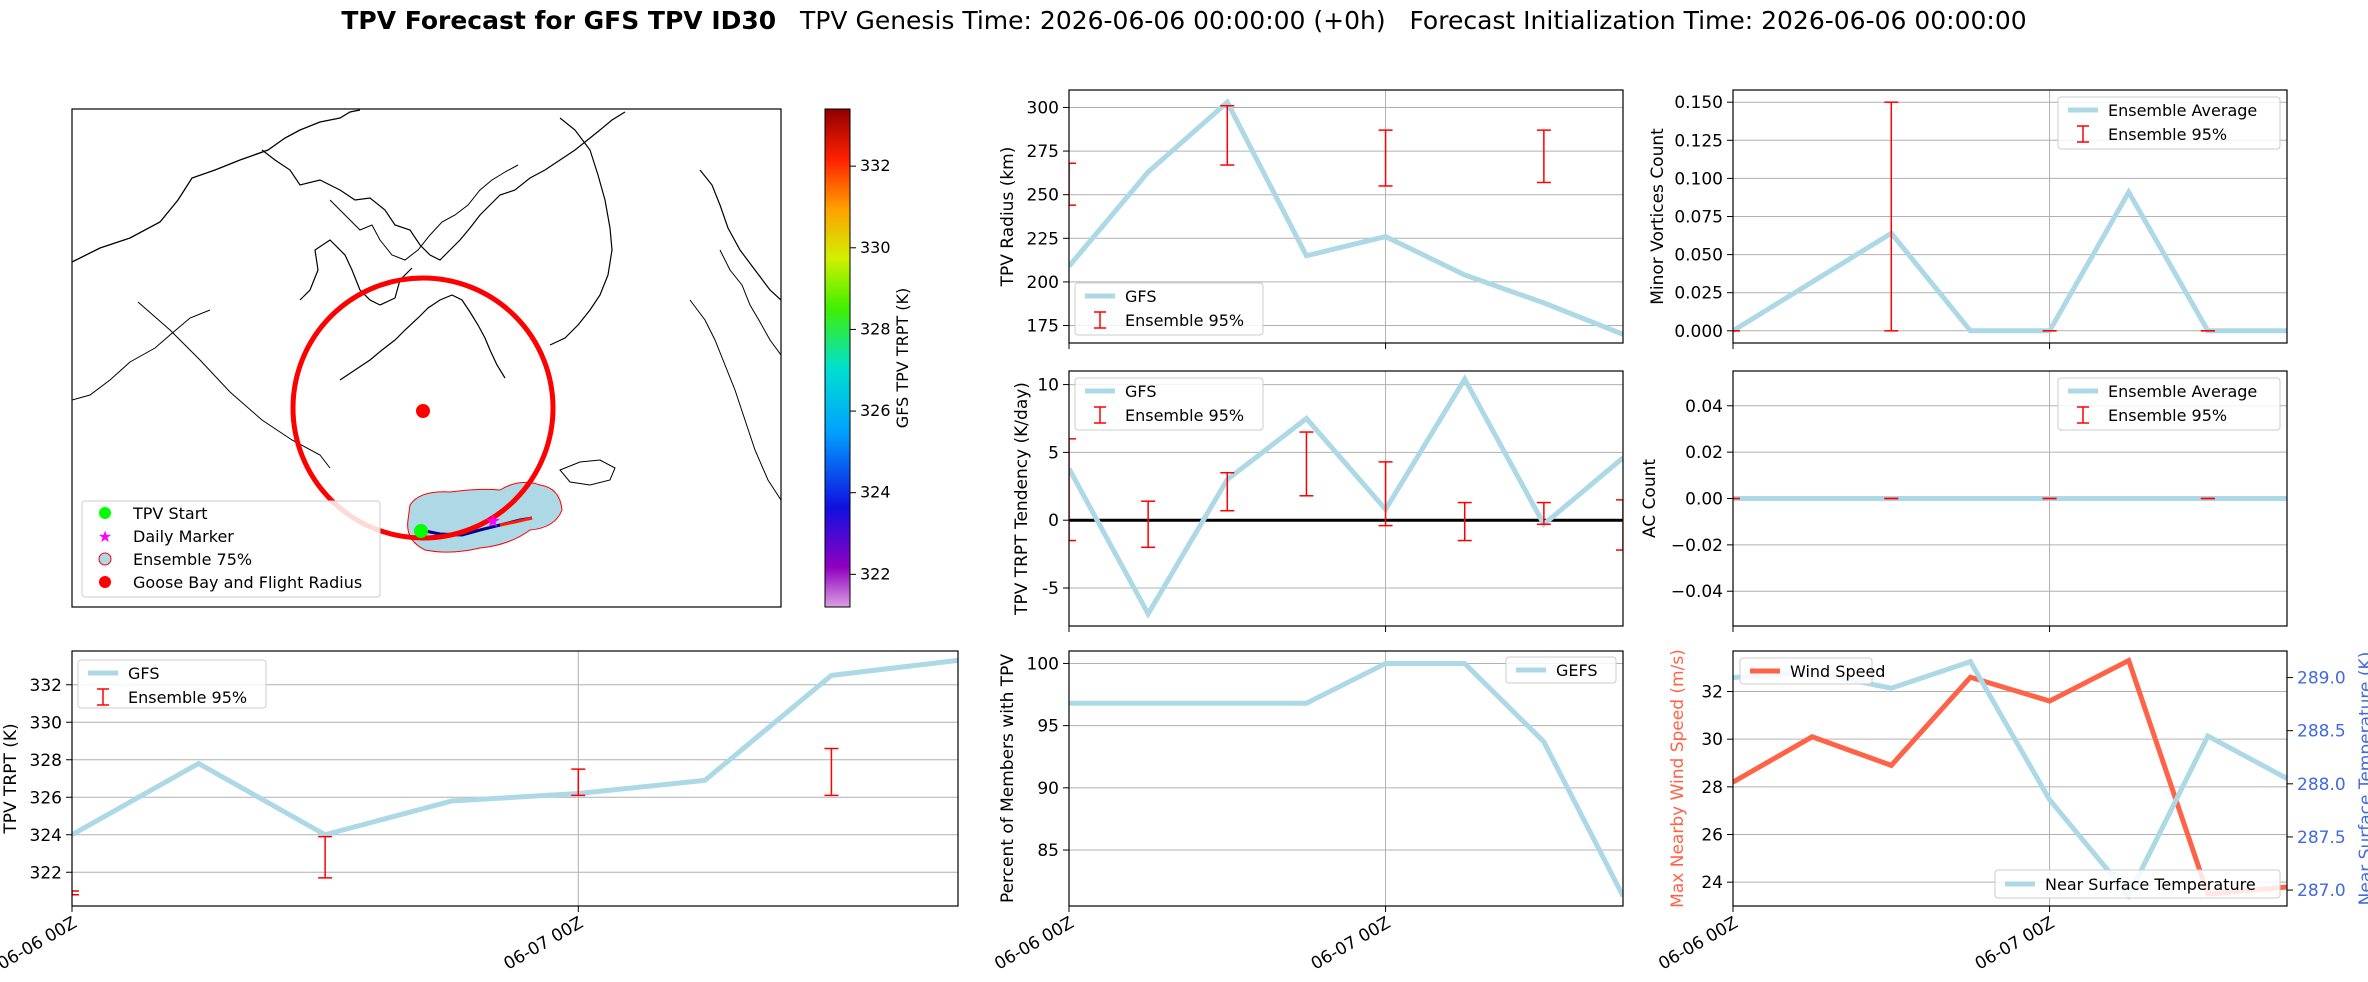 The width and height of the screenshot is (2368, 982). I want to click on legend-label-0: TPV Start, so click(170, 513).